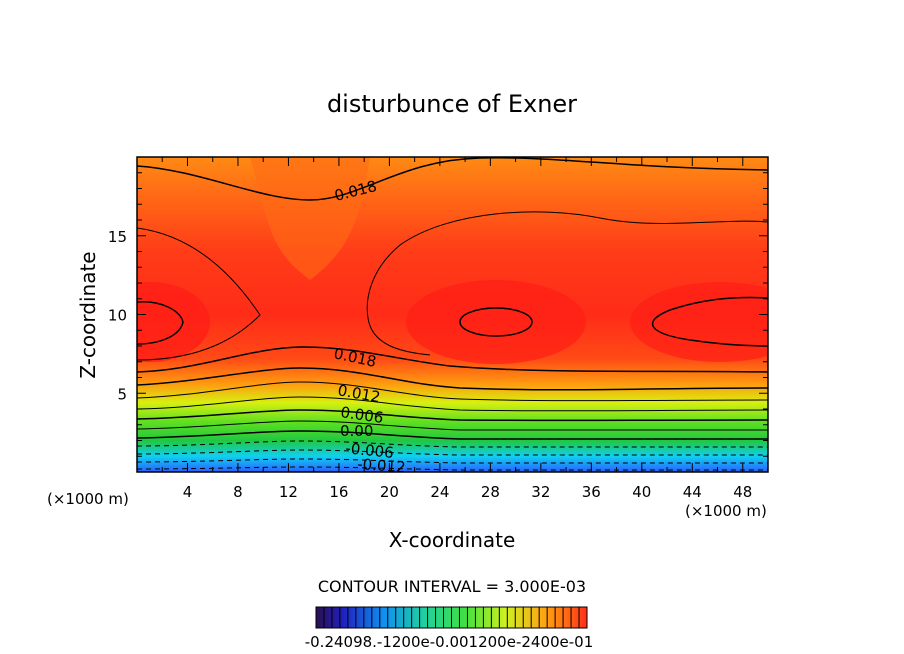 The height and width of the screenshot is (654, 904). Describe the element at coordinates (117, 237) in the screenshot. I see `y-tick-label: 15` at that location.